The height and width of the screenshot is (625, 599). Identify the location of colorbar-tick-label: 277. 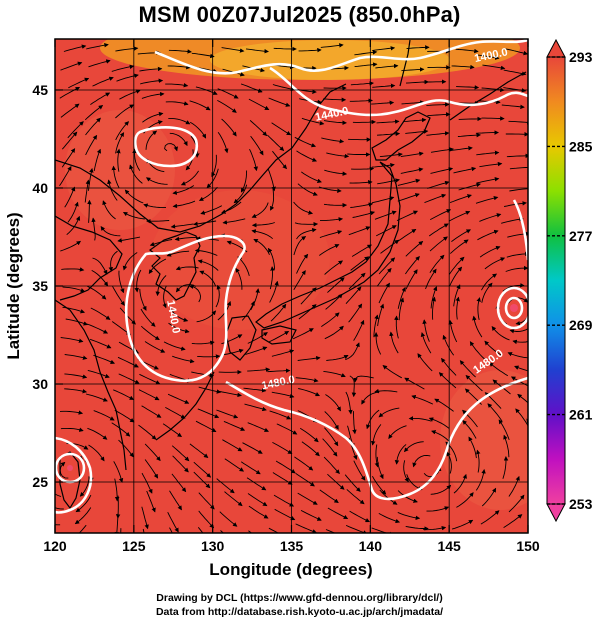
(581, 236).